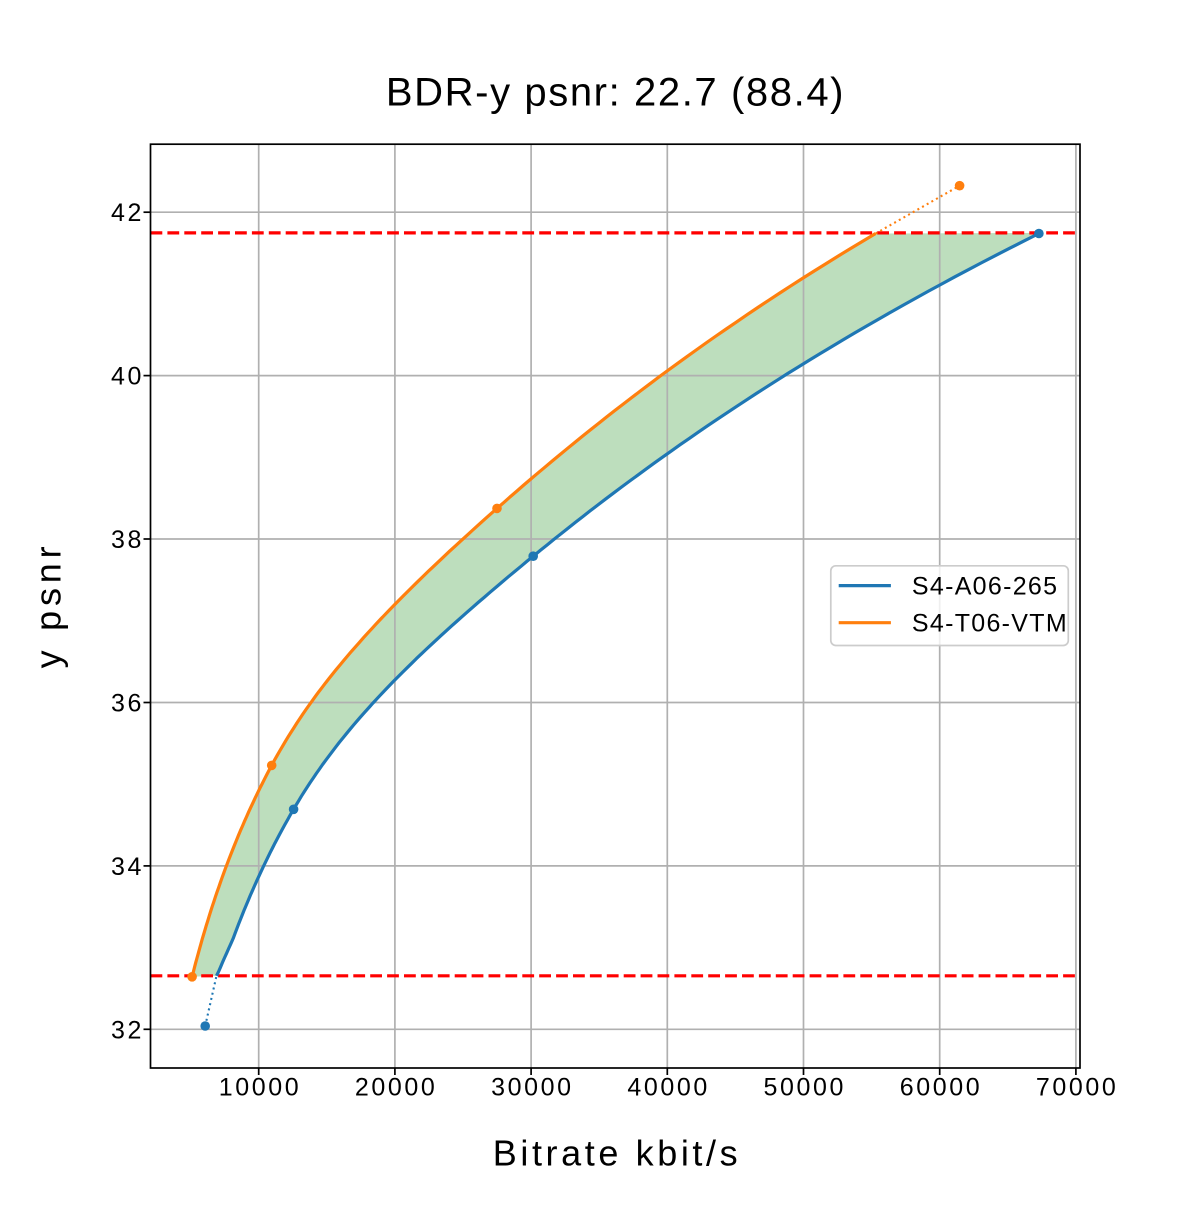 The height and width of the screenshot is (1205, 1200). What do you see at coordinates (260, 1088) in the screenshot?
I see `svg-text: 10000` at bounding box center [260, 1088].